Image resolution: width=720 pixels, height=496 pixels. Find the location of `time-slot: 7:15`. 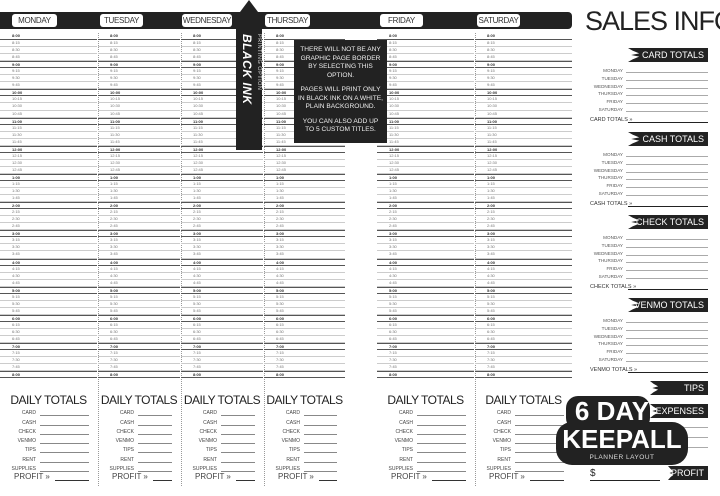

time-slot: 7:15 is located at coordinates (222, 354).